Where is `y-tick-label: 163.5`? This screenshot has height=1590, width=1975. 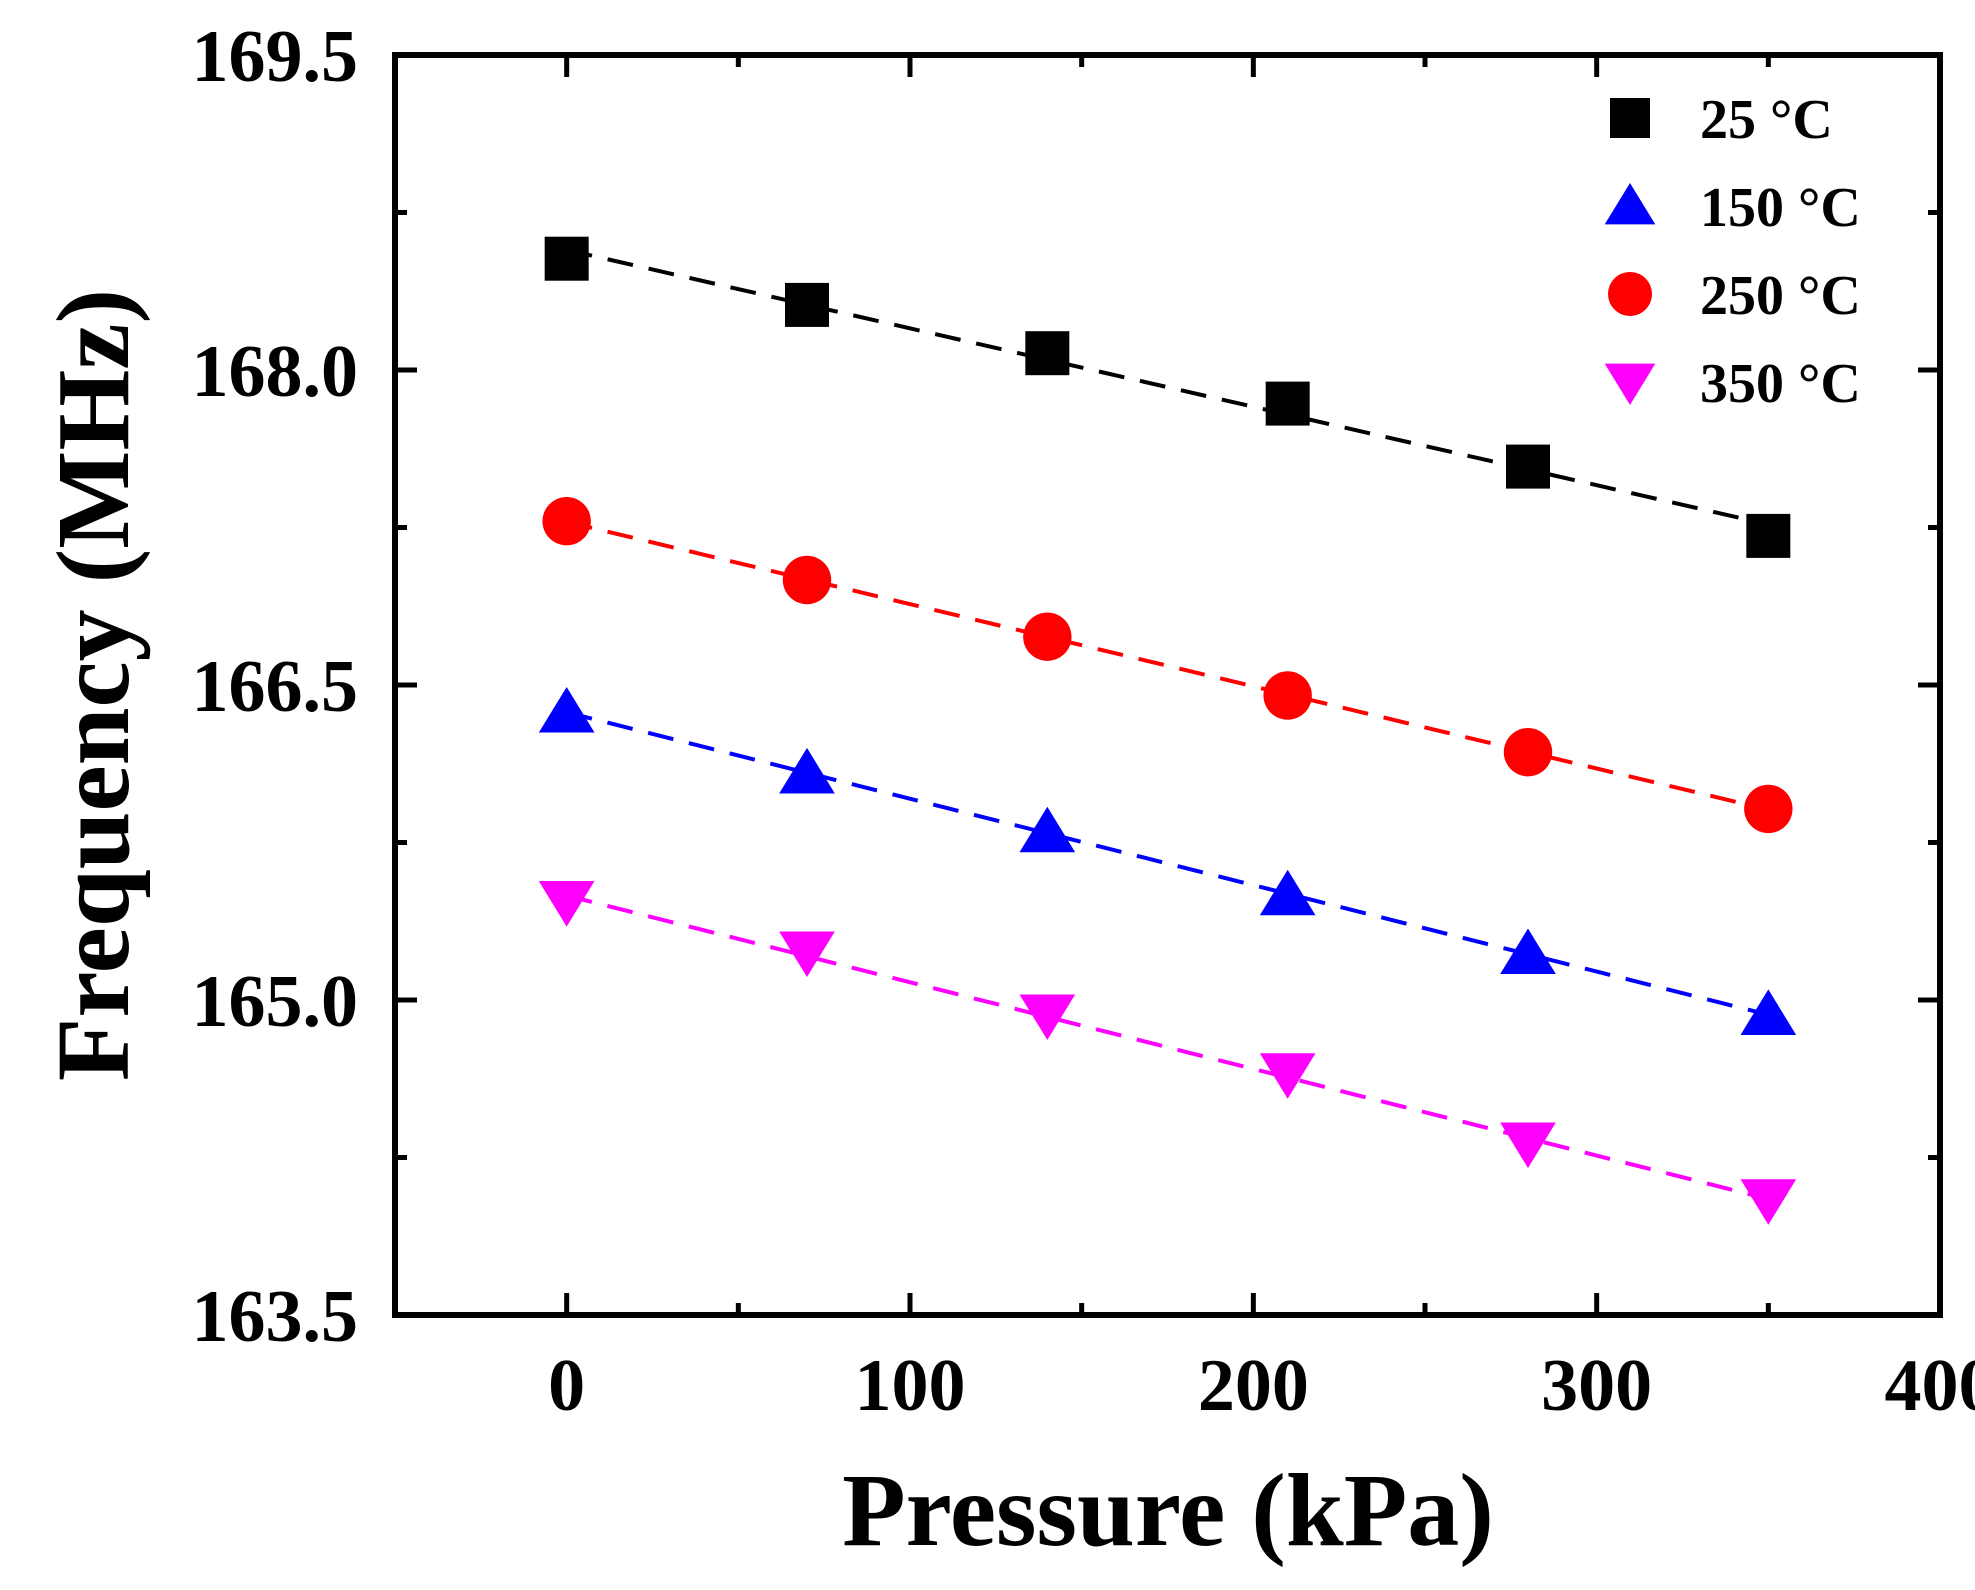
y-tick-label: 163.5 is located at coordinates (275, 1317).